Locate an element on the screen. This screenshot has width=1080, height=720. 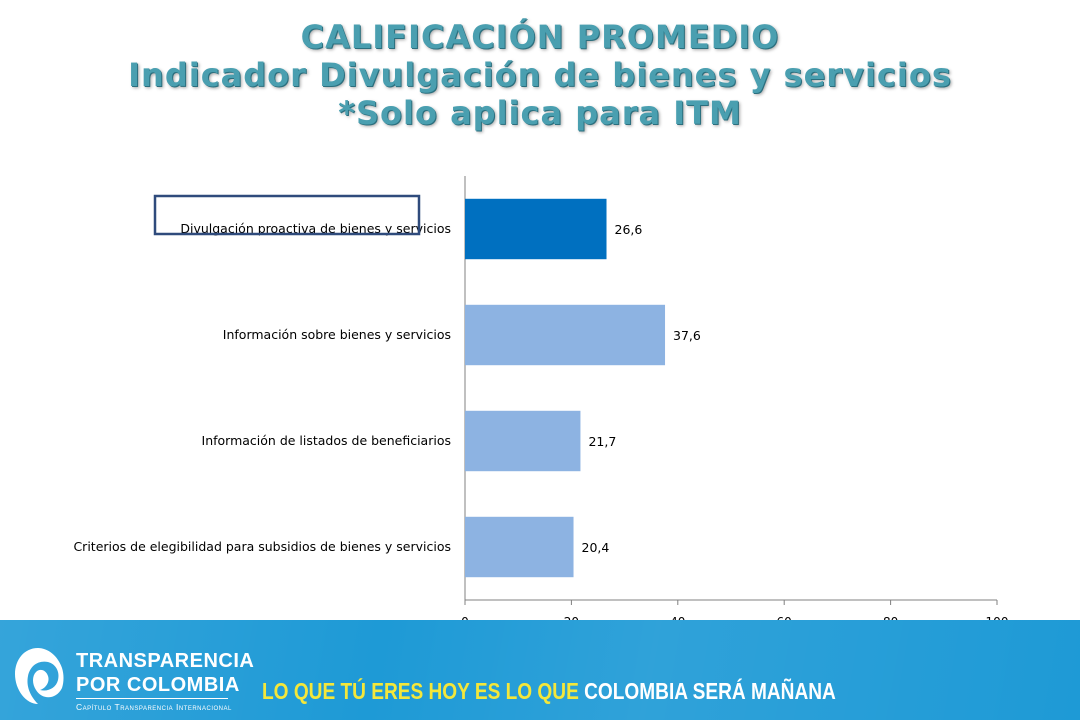
slogan-yellow-part: LO QUE TÚ ERES HOY ES LO QUE is located at coordinates (420, 691).